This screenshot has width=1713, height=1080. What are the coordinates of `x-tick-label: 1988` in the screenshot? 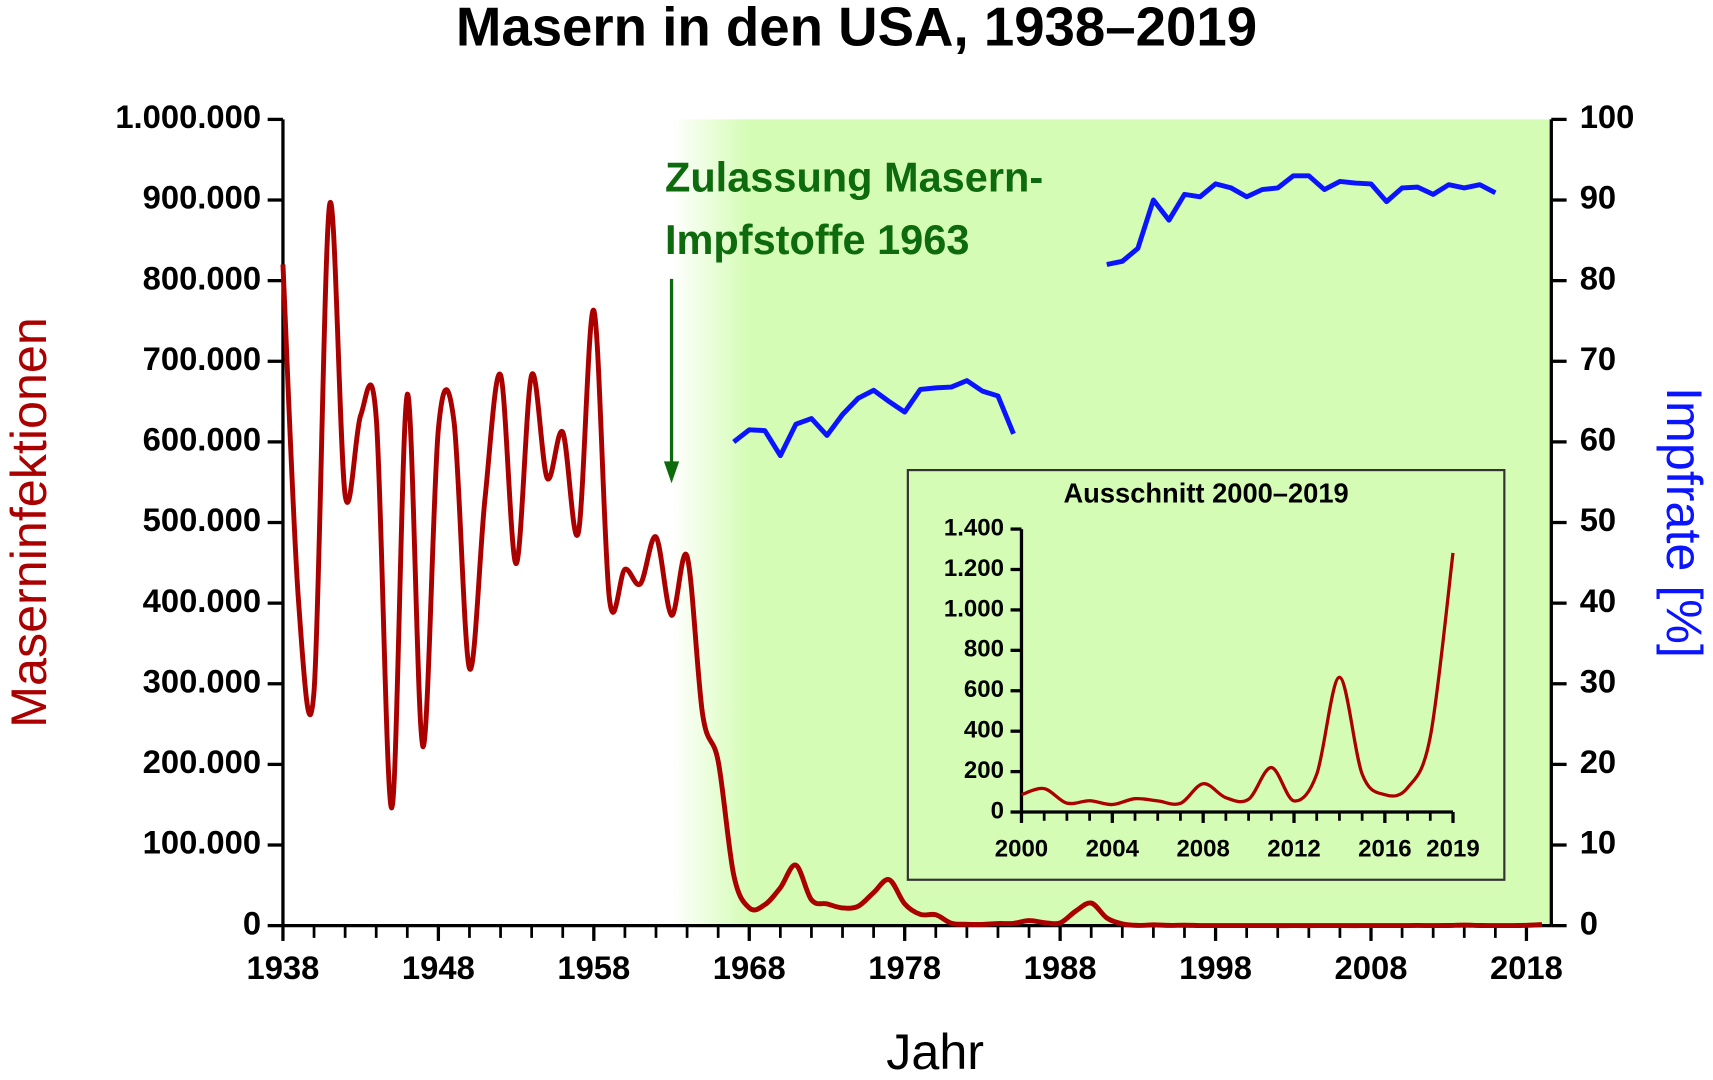 It's located at (1060, 967).